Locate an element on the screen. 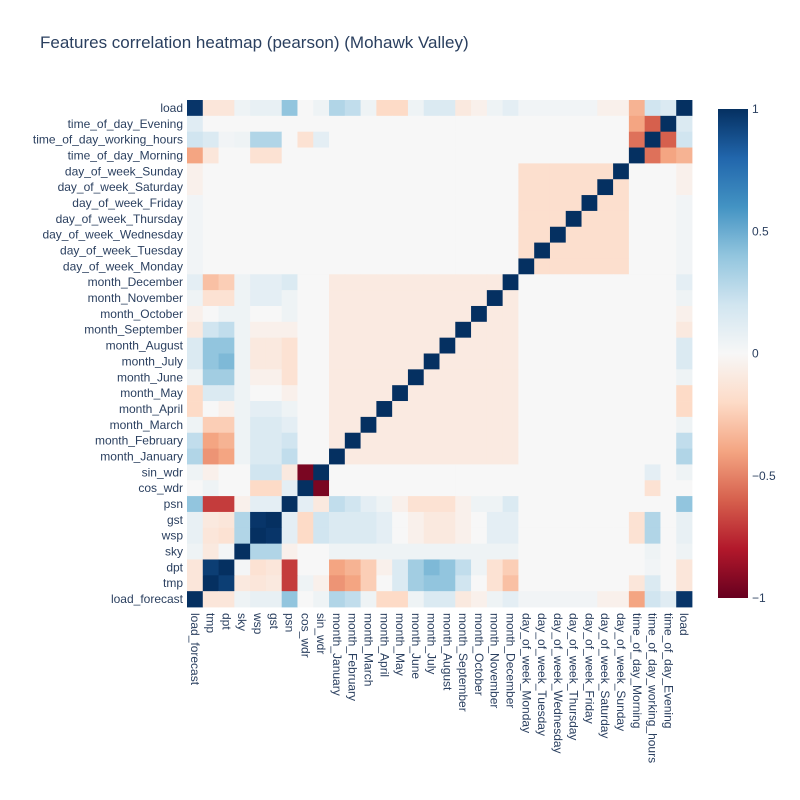 The width and height of the screenshot is (800, 800). y-tick-label: month_February is located at coordinates (139, 441).